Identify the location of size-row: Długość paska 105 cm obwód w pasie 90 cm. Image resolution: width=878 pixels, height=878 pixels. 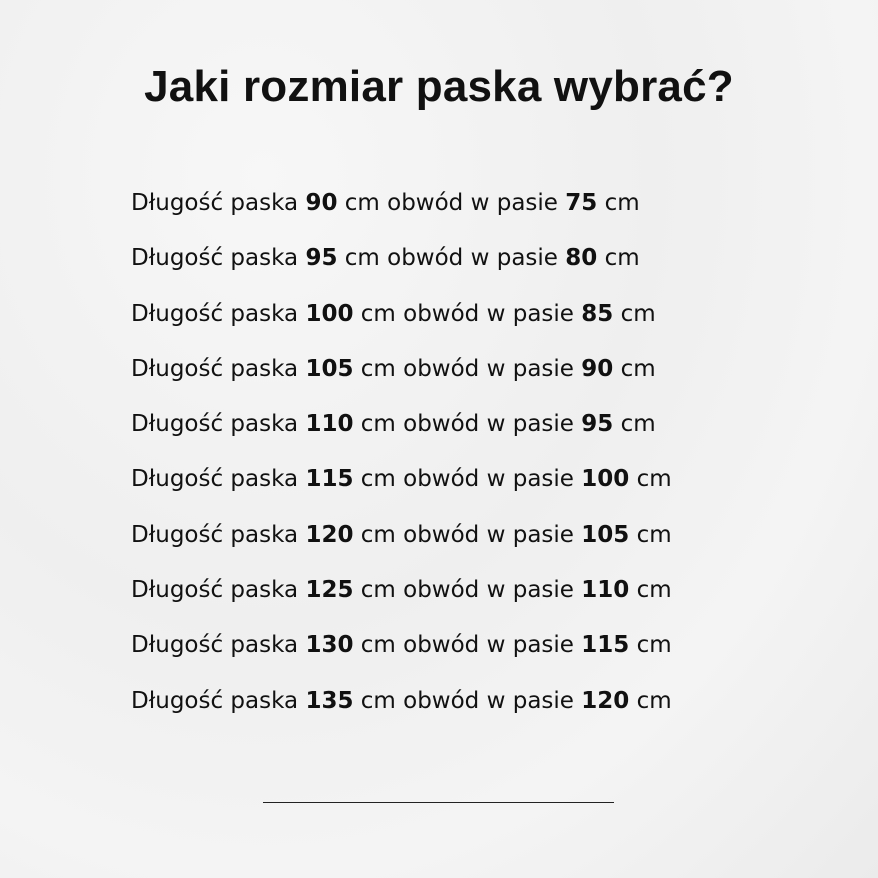
(401, 377).